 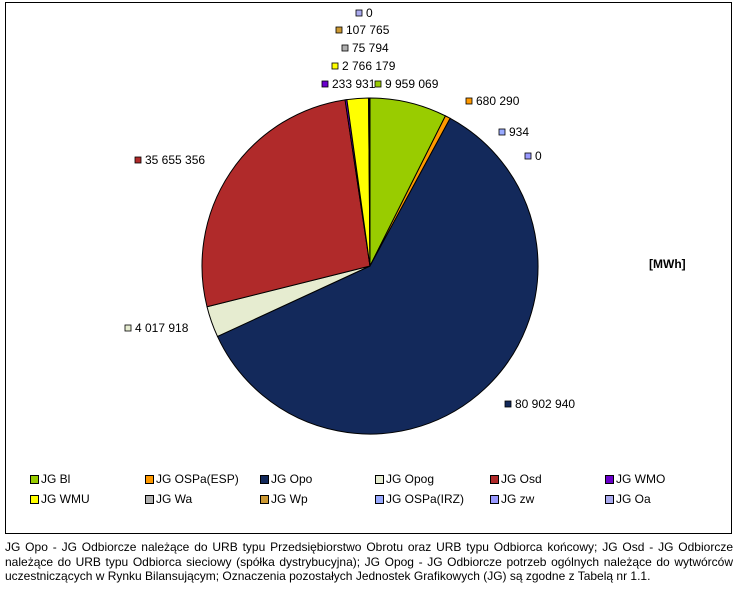 I want to click on legend-label: JG WMU, so click(x=65, y=499).